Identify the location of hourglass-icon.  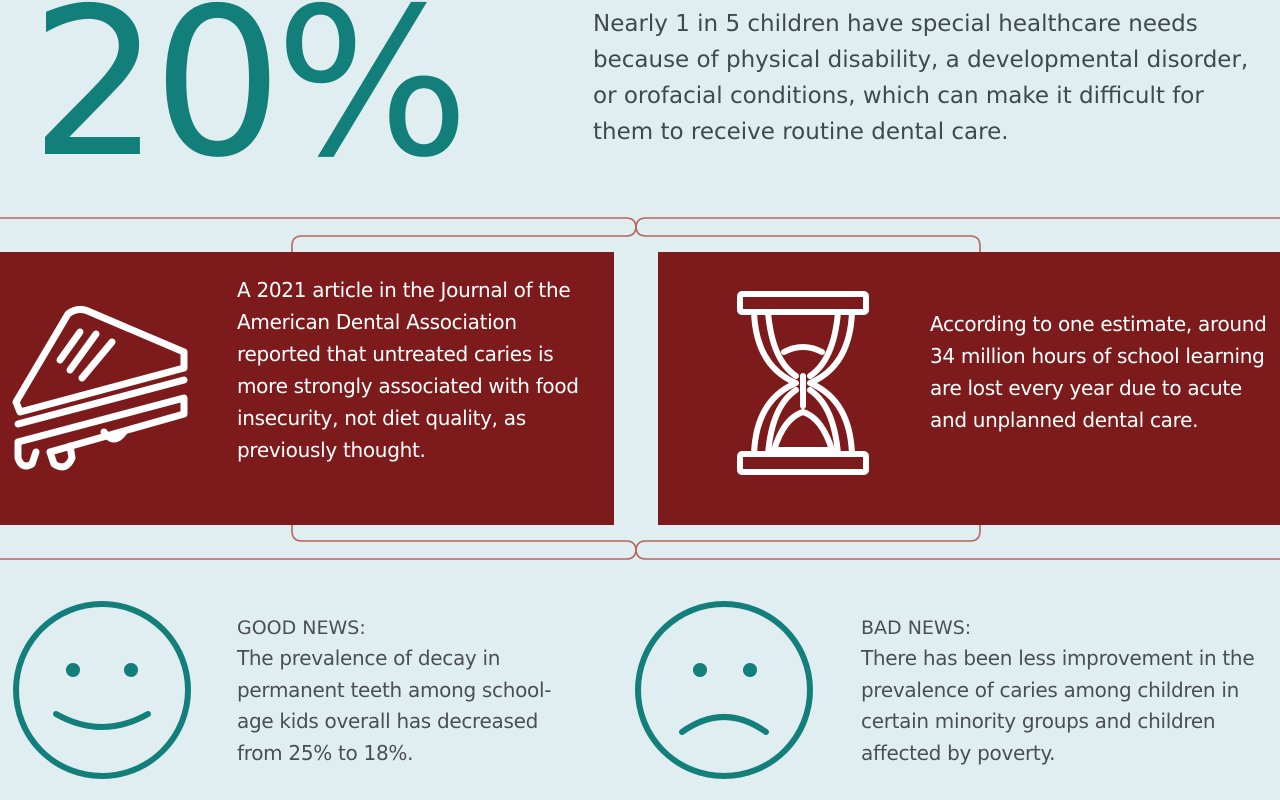
(803, 383).